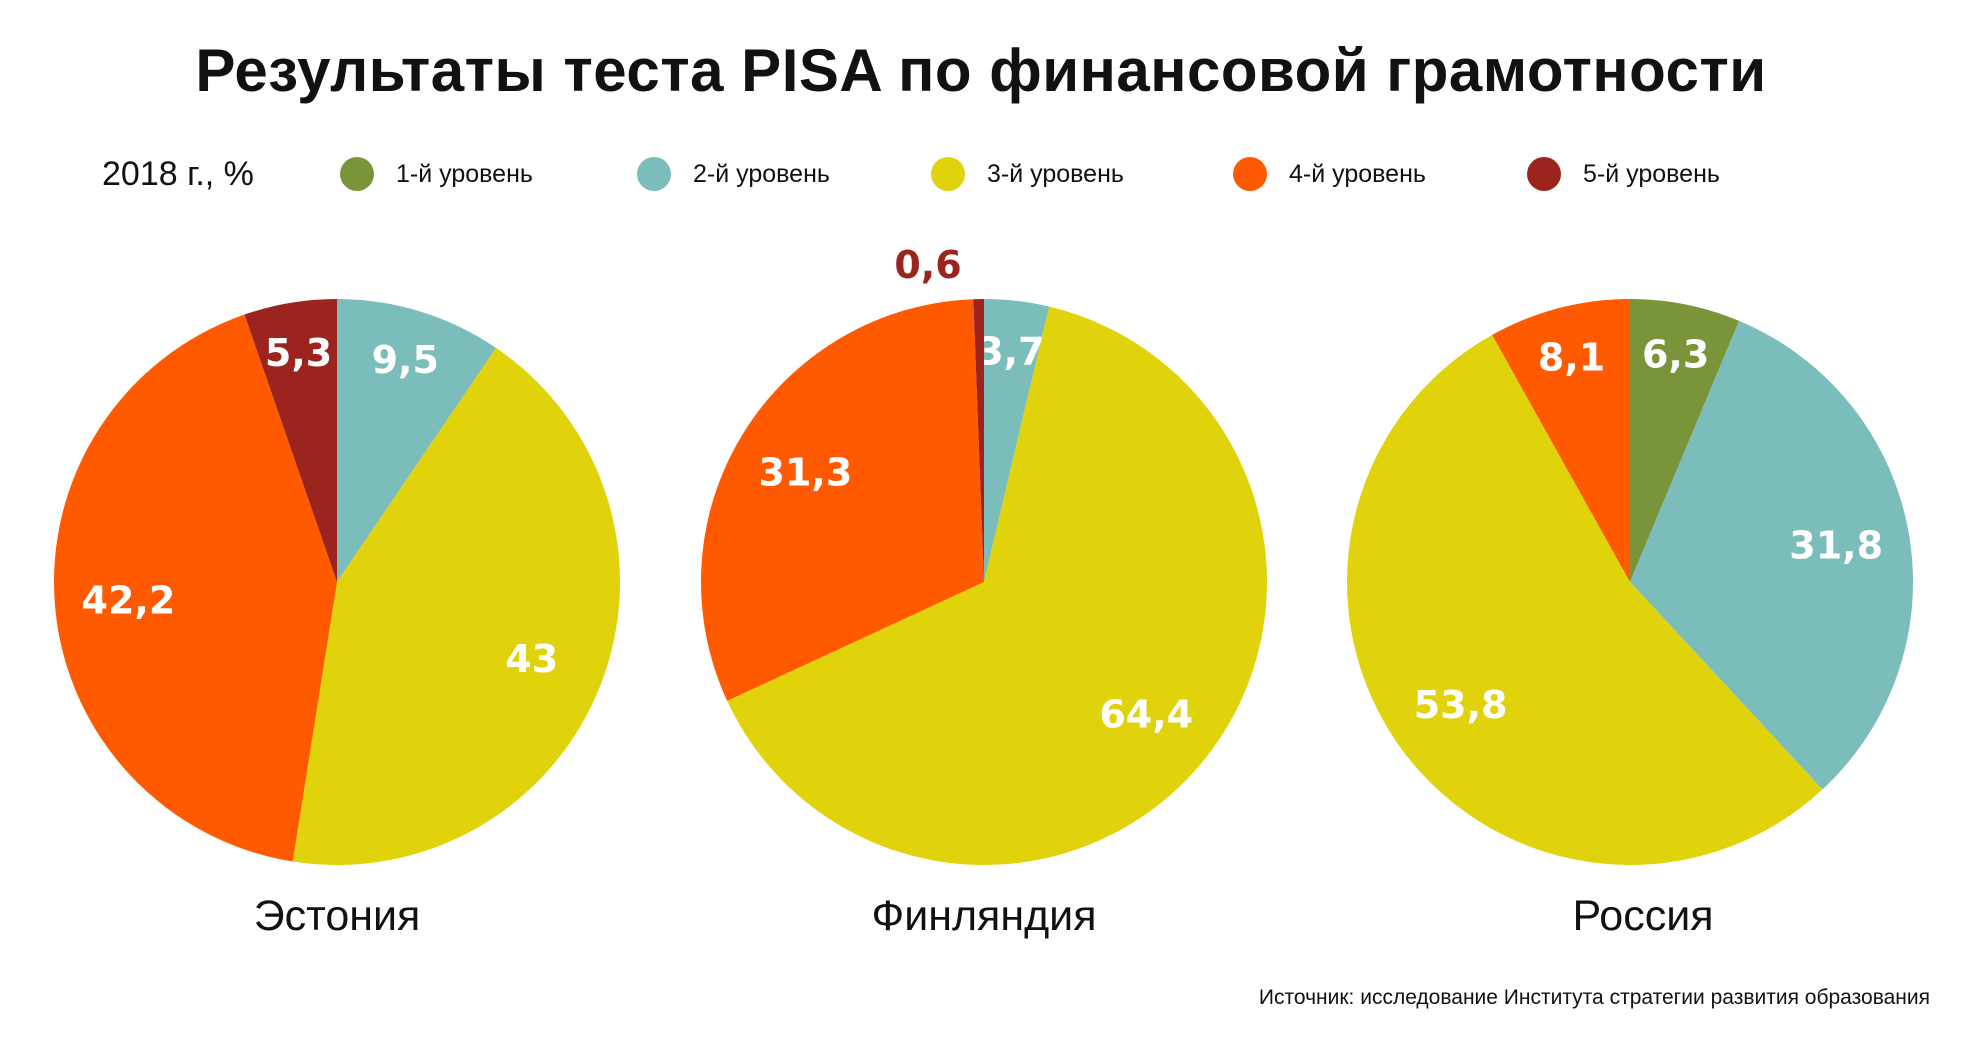 This screenshot has width=1962, height=1038. Describe the element at coordinates (984, 916) in the screenshot. I see `pie-title-finland: Финляндия` at that location.